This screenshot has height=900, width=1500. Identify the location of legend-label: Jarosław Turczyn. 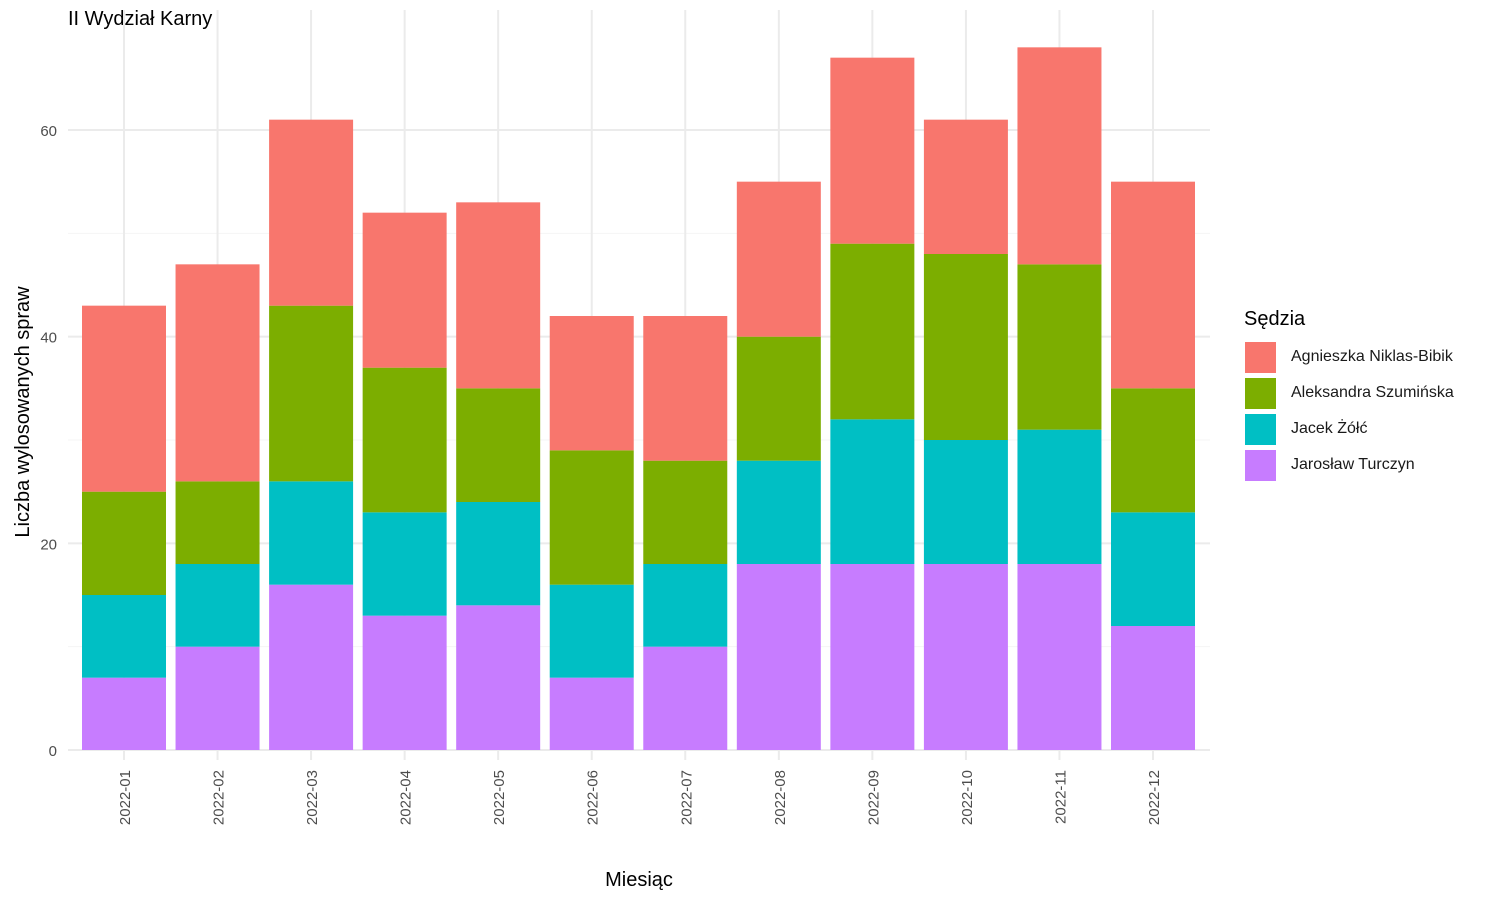
(1353, 464).